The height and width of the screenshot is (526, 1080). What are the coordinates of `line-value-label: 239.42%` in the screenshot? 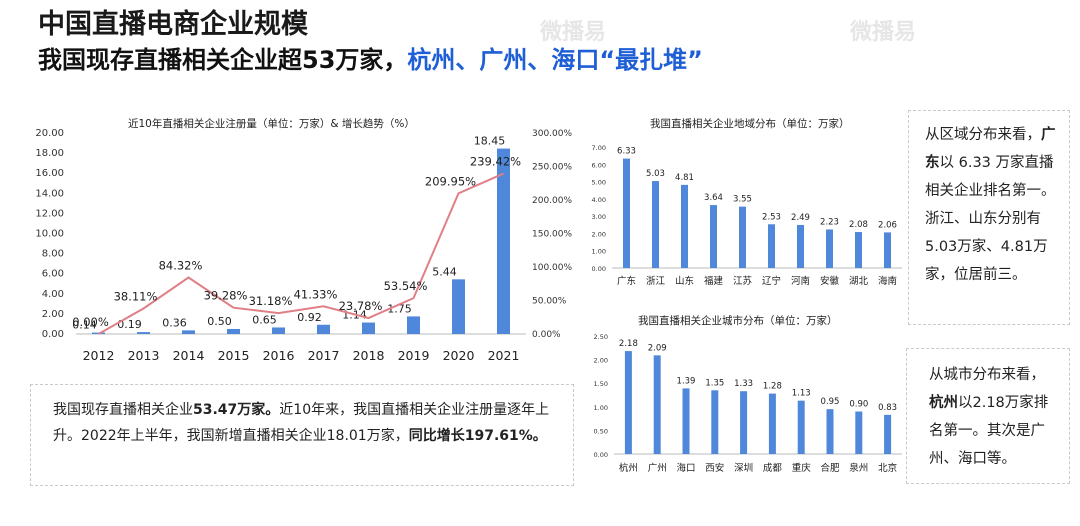 It's located at (495, 162).